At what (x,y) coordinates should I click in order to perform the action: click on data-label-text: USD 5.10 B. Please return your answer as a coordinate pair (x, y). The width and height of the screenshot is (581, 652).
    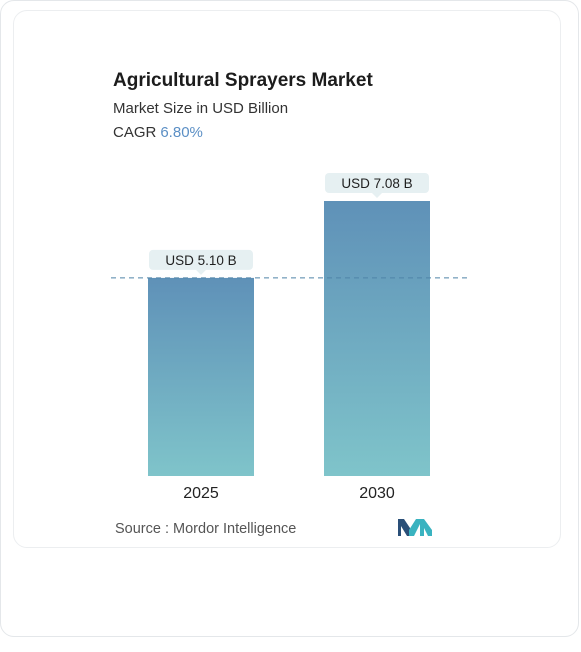
    Looking at the image, I should click on (200, 260).